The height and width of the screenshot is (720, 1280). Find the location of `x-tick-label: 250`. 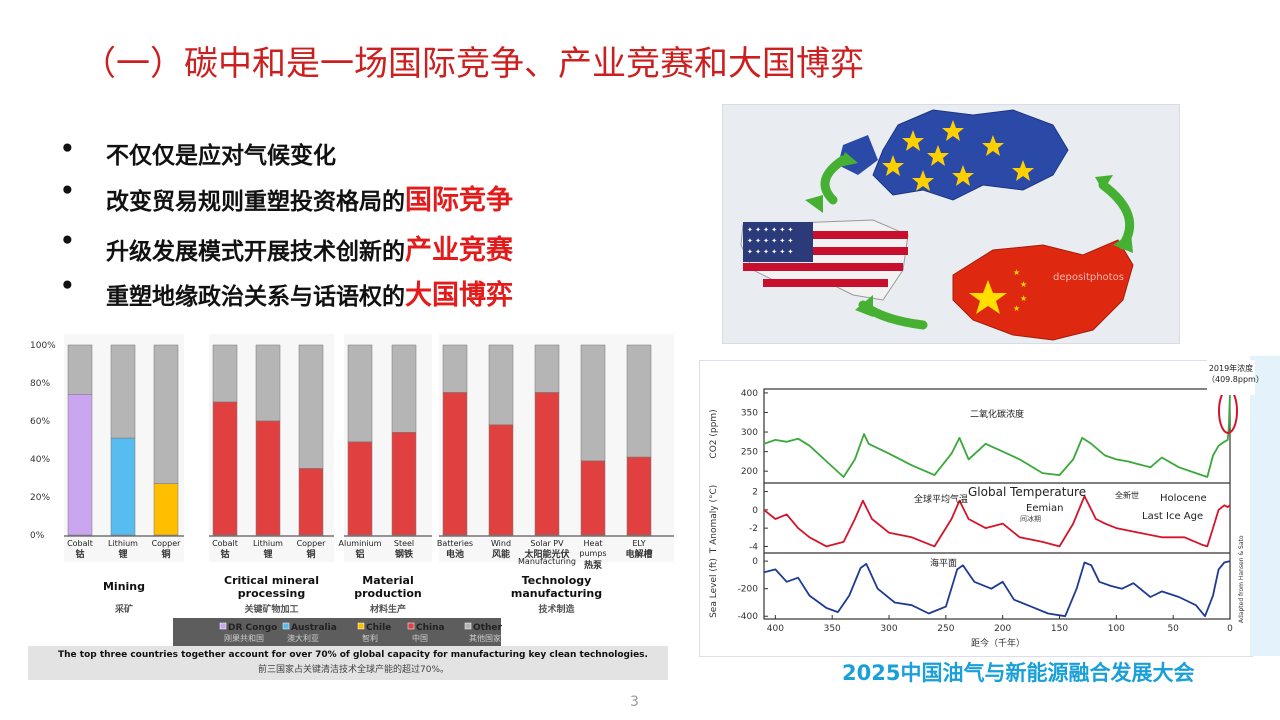

x-tick-label: 250 is located at coordinates (945, 629).